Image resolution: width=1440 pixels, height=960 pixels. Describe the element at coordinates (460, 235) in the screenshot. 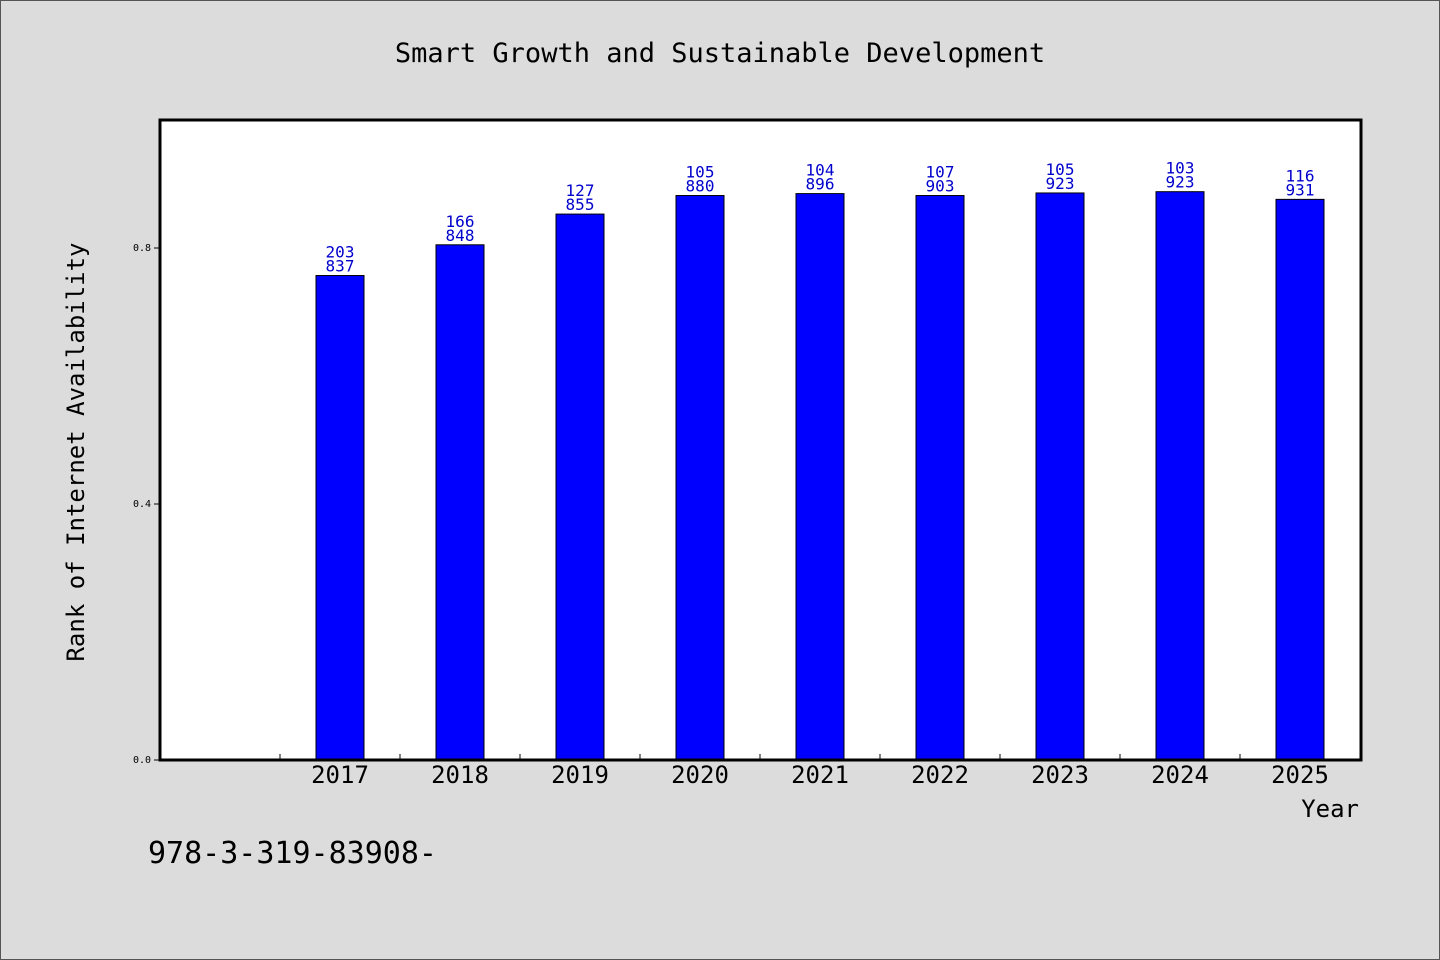

I see `bar-label-2018-line2: 848` at that location.